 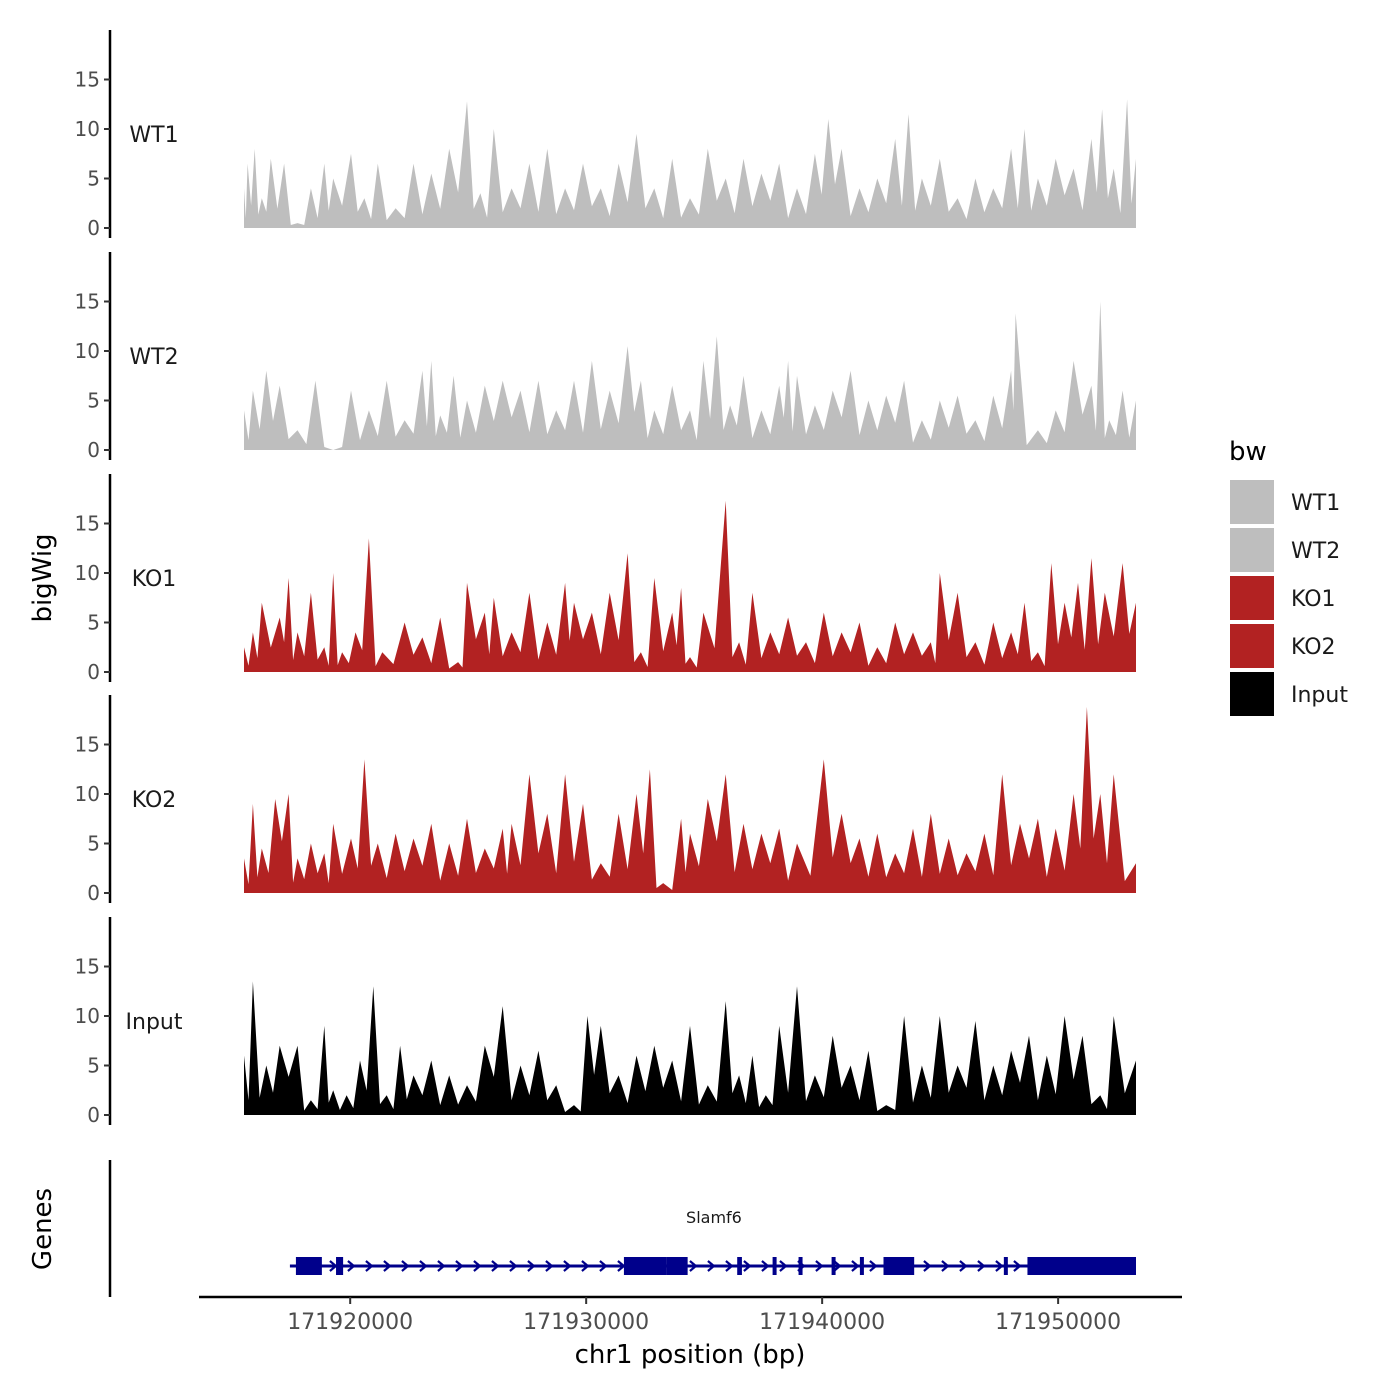 I want to click on track-panel-ko2: 0 5 10 15 KO2, so click(x=605, y=800).